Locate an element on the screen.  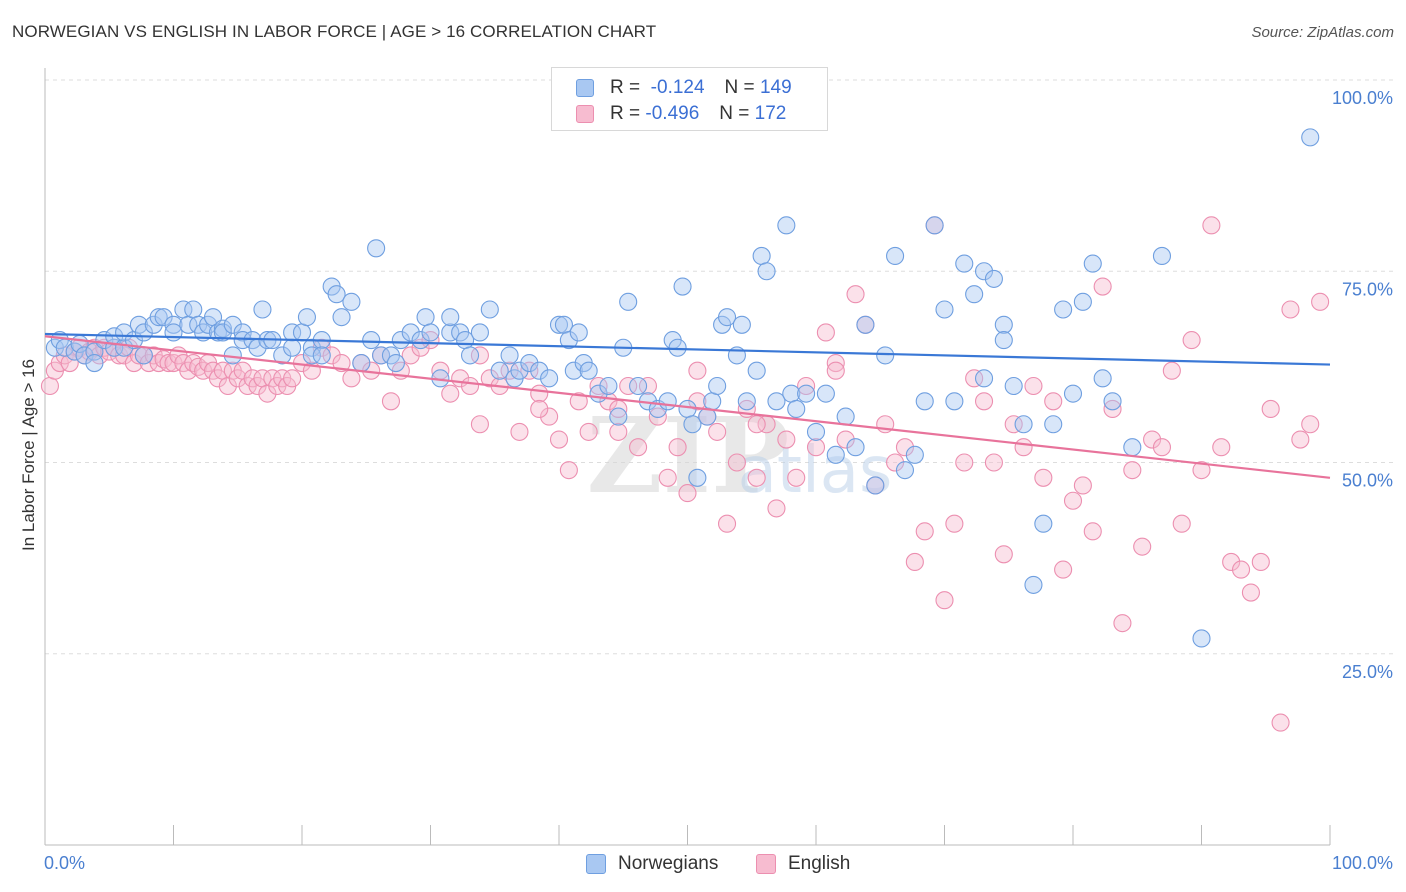
stats-legend: R = -0.124 N = 149 R = -0.496 N = 172 is located at coordinates (689, 99).